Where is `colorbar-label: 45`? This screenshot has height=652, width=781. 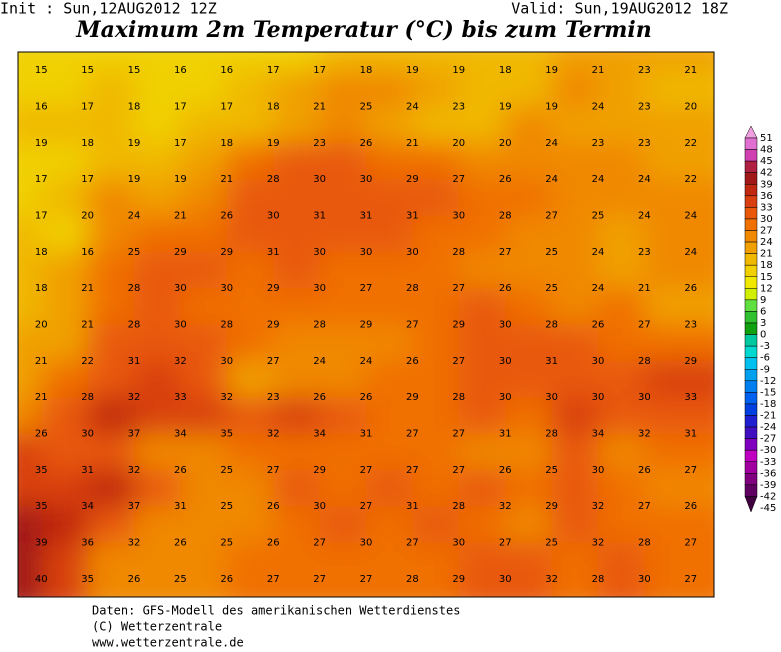 colorbar-label: 45 is located at coordinates (766, 161).